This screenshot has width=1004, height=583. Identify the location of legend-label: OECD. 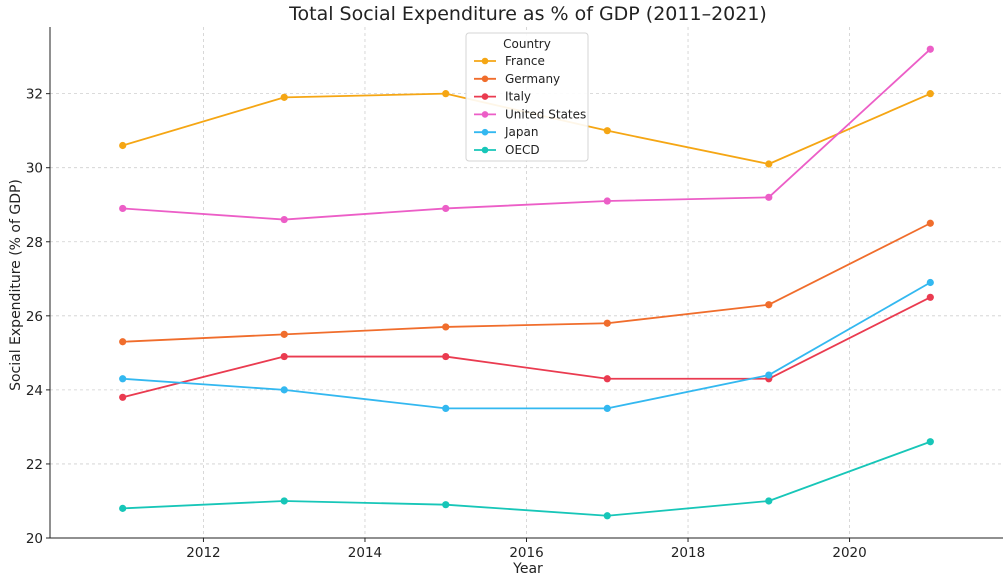
(522, 150).